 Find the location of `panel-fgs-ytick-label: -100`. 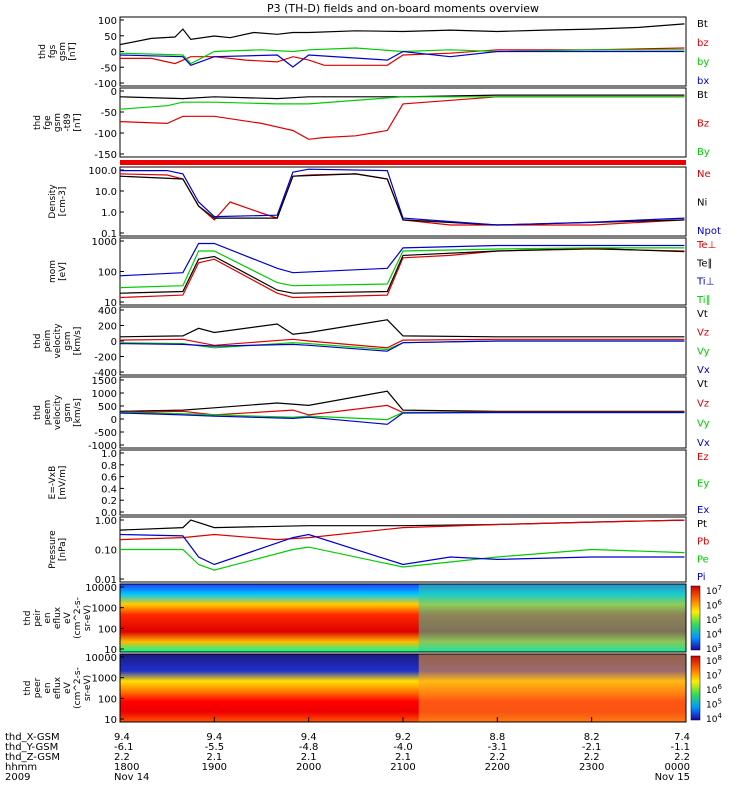

panel-fgs-ytick-label: -100 is located at coordinates (105, 84).